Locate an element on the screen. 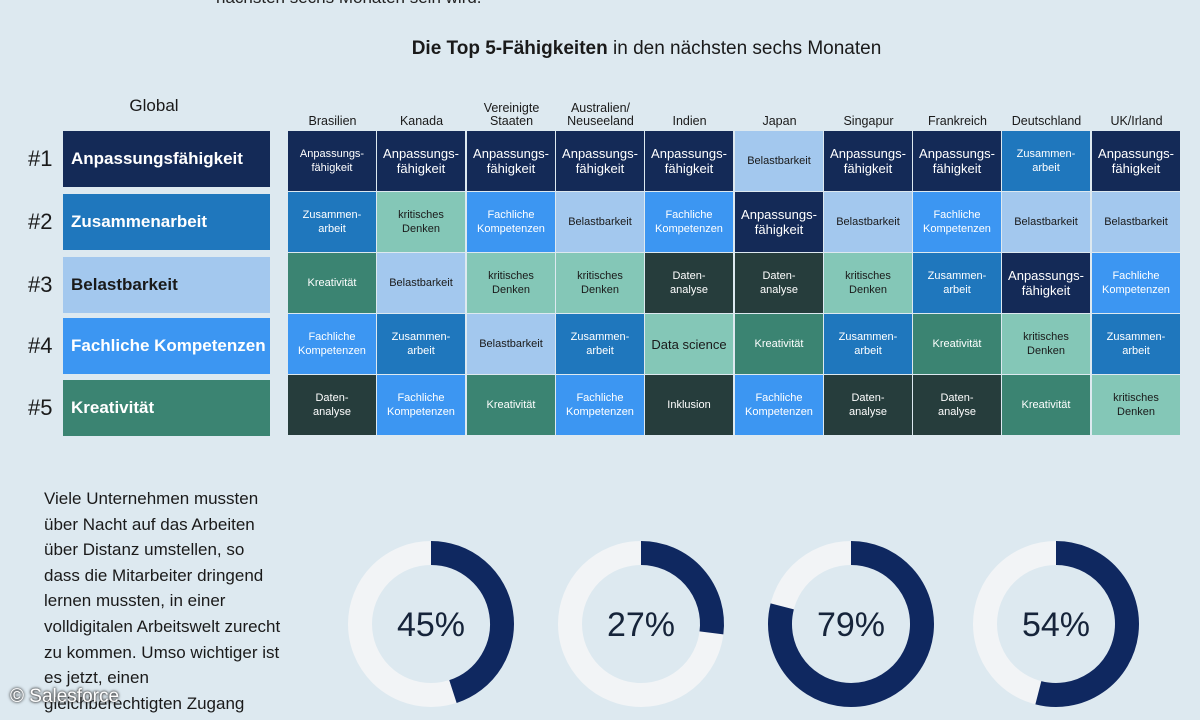  global-skill-1: Anpassungsfähigkeit is located at coordinates (166, 159).